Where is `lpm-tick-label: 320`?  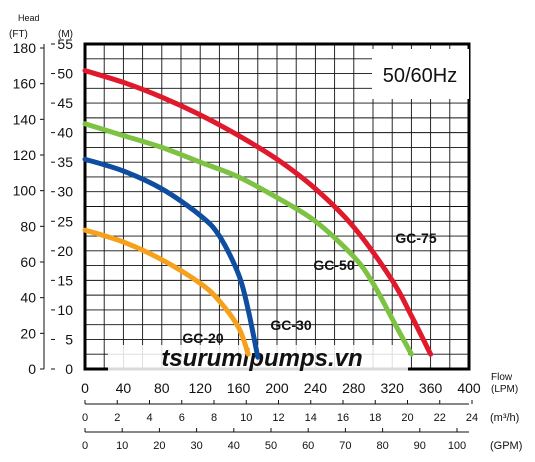
lpm-tick-label: 320 is located at coordinates (393, 388).